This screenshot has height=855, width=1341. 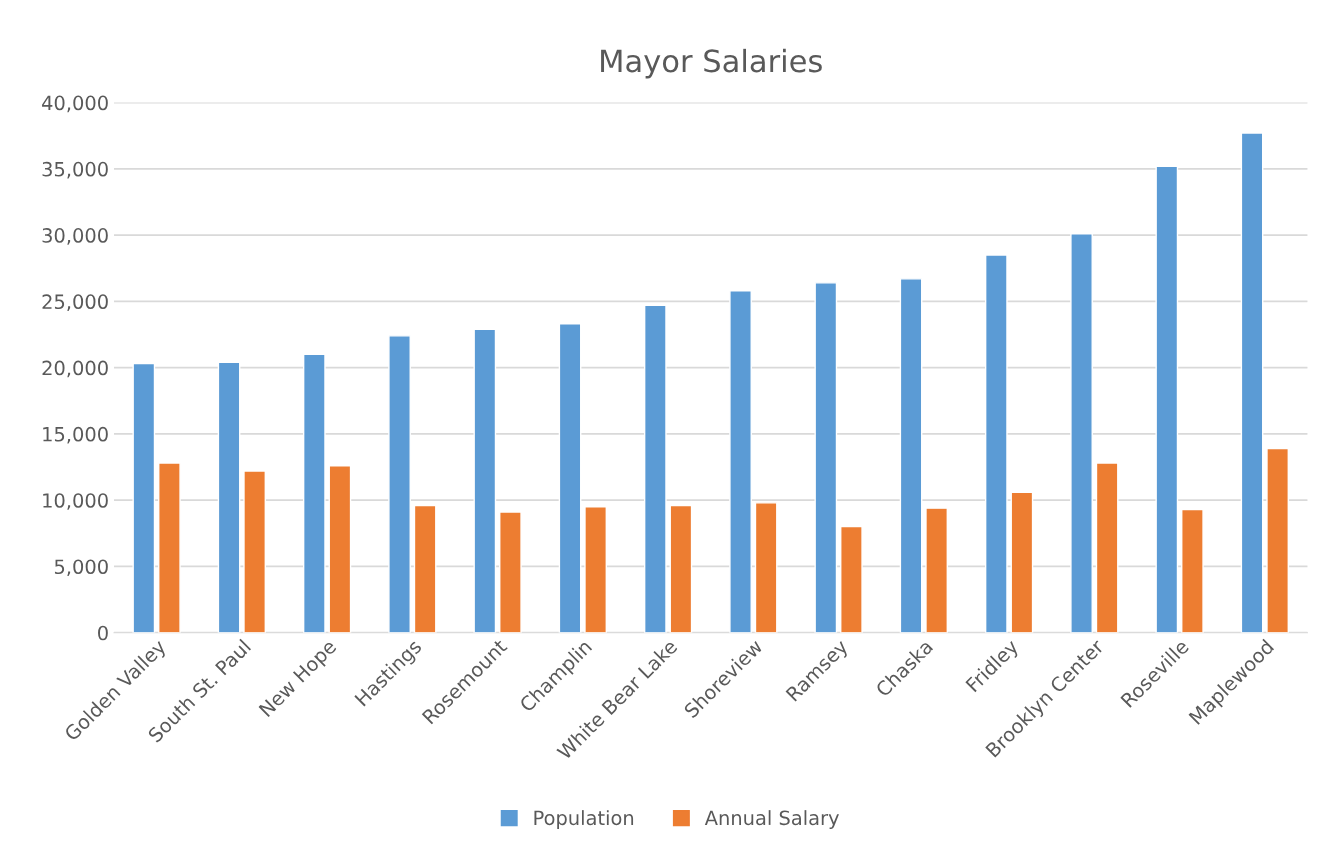 I want to click on chart-title: Mayor Salaries, so click(x=711, y=63).